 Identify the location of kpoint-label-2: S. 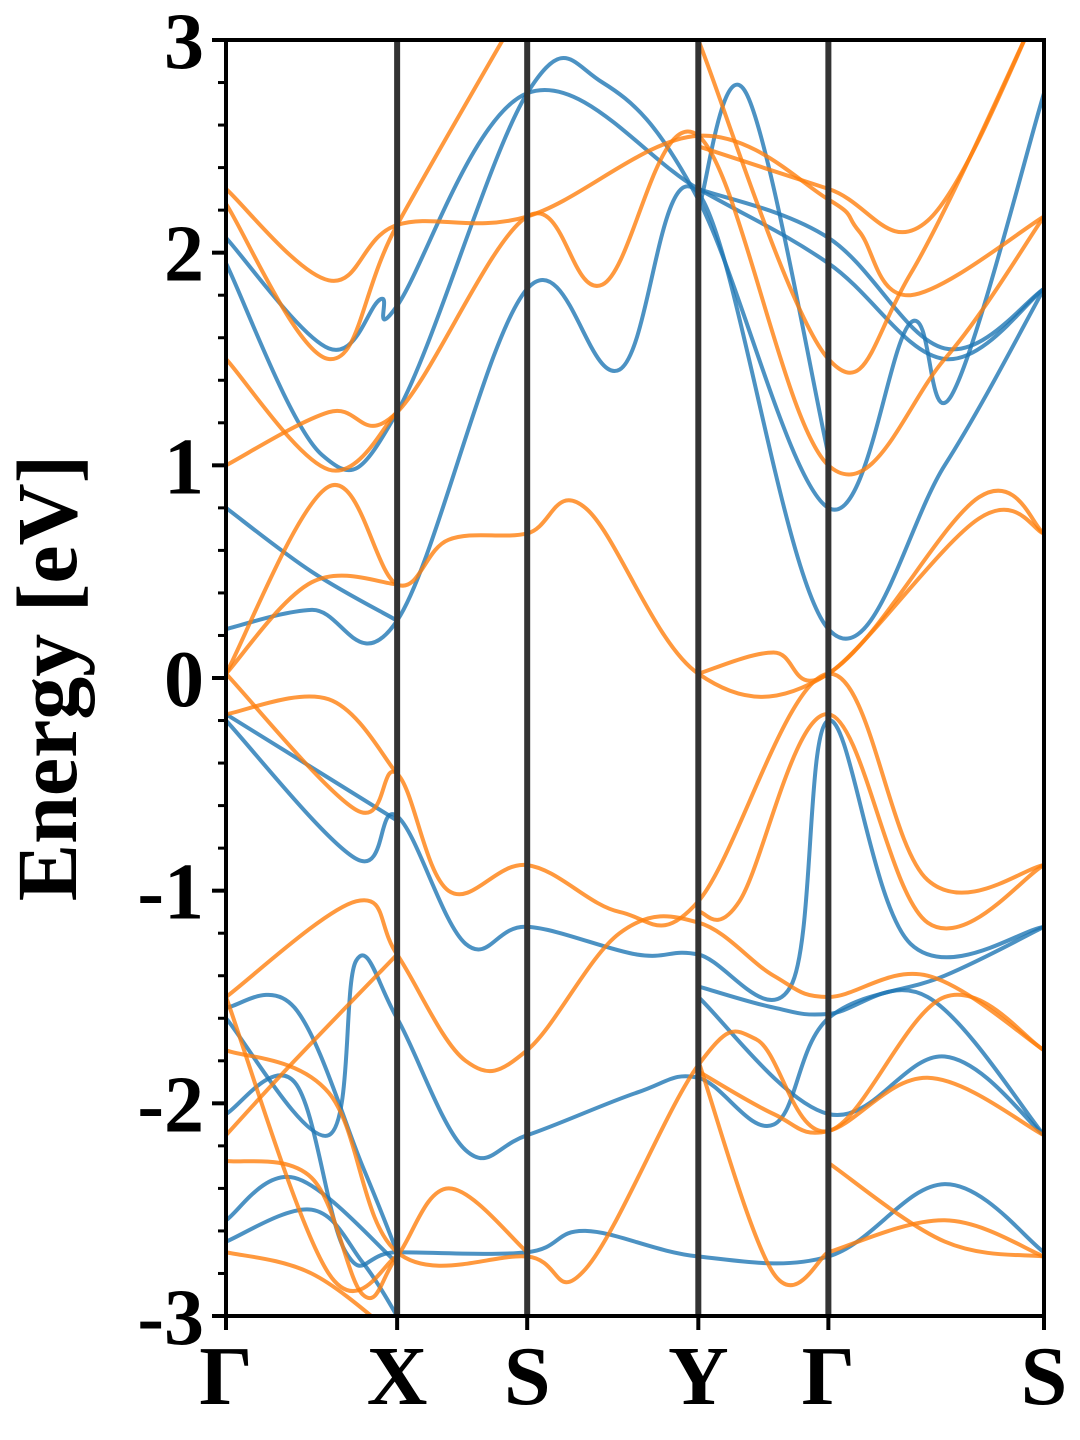
(527, 1376).